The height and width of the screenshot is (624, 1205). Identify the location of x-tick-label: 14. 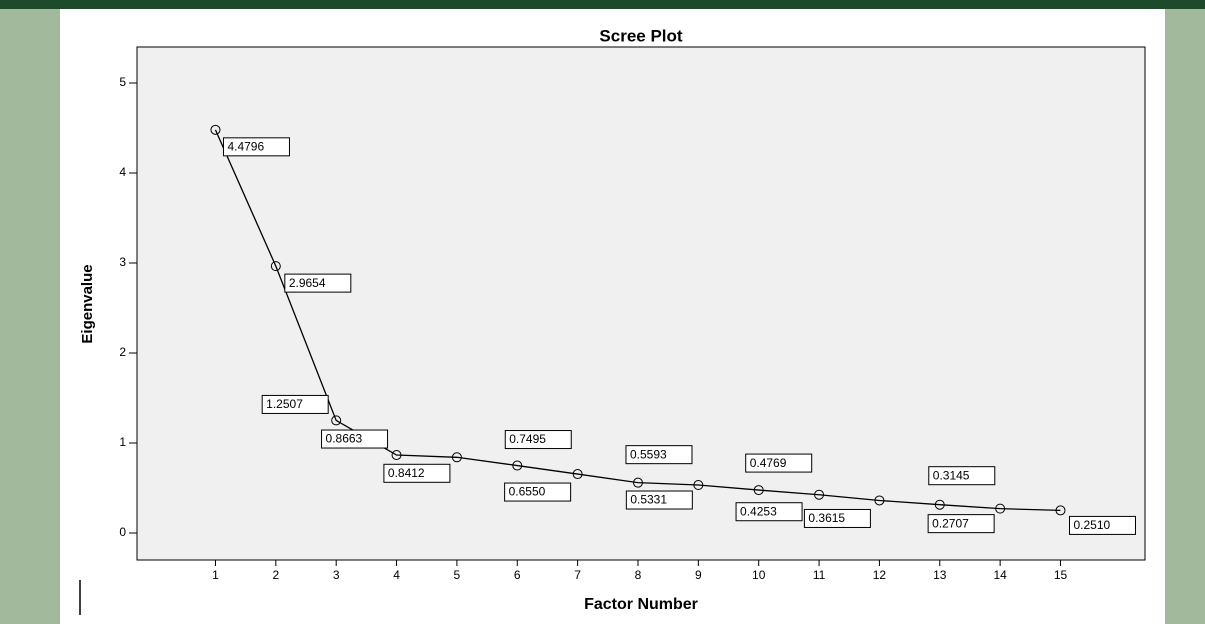
(1000, 575).